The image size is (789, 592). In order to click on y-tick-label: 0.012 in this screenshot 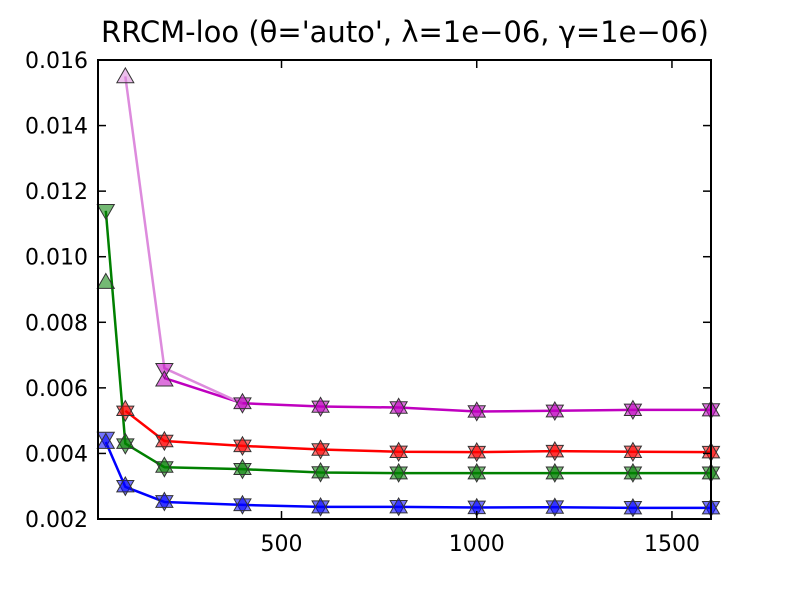, I will do `click(56, 192)`.